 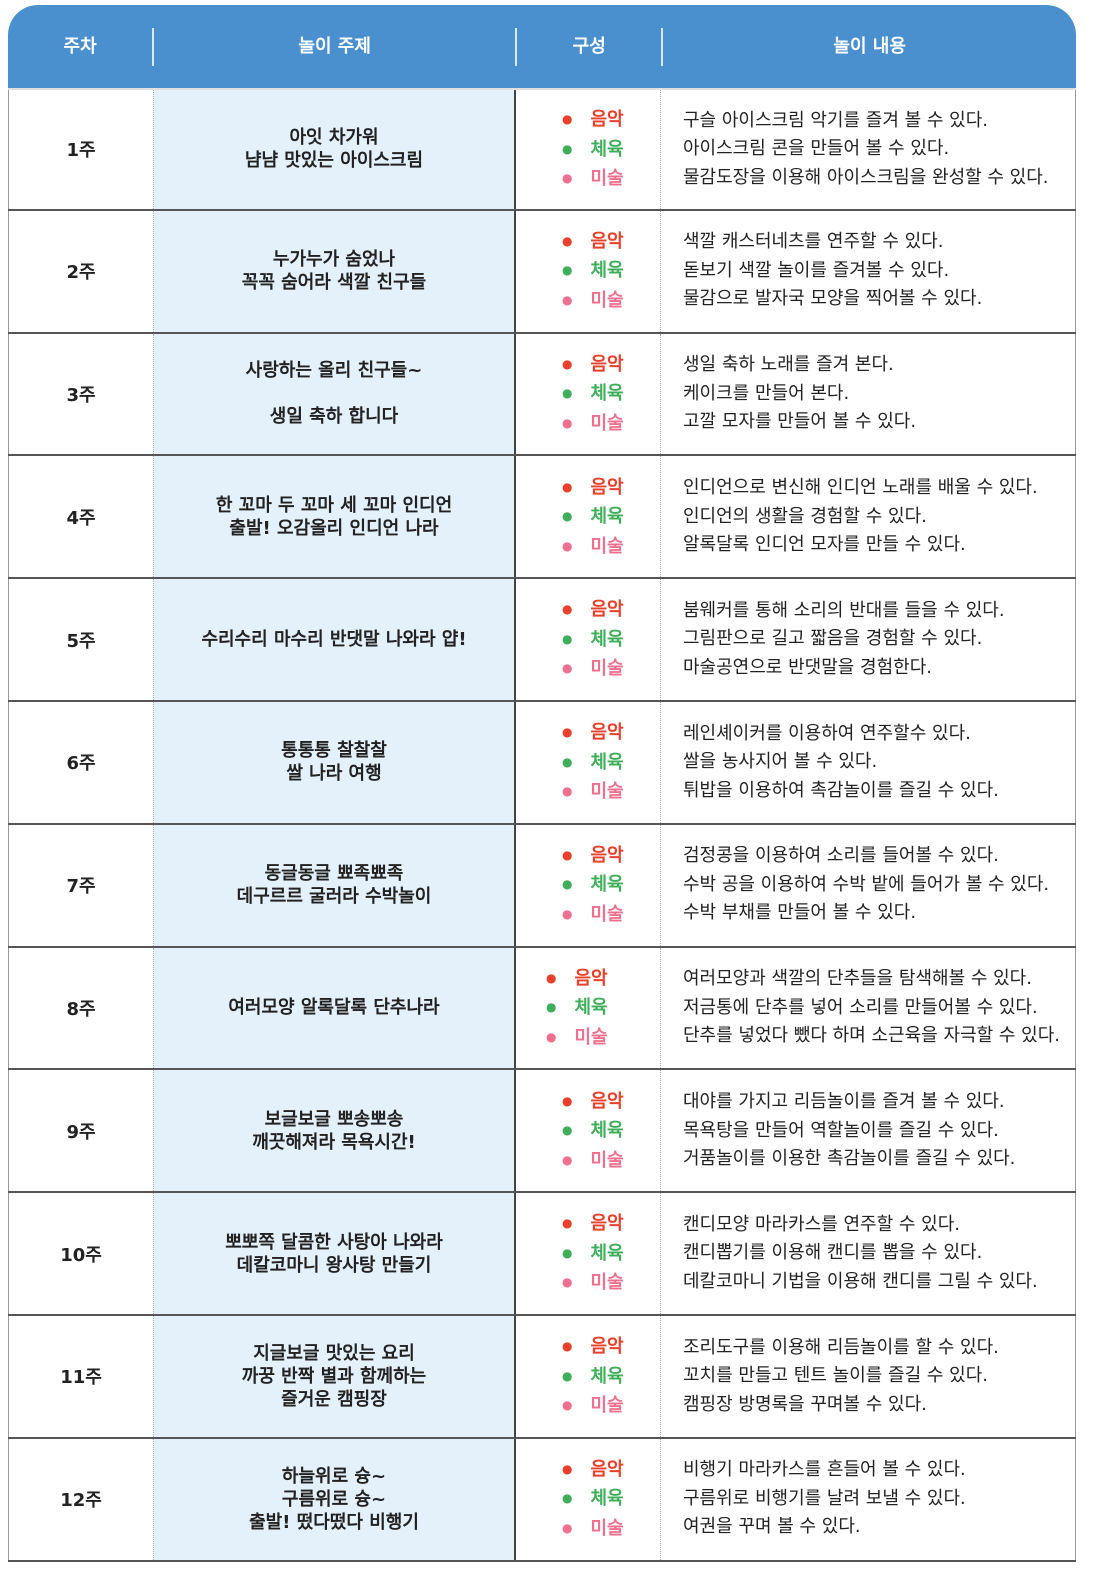 I want to click on content-line: 캔디뽑기를 이용해 캔디를 뽑을 수 있다., so click(x=833, y=1253).